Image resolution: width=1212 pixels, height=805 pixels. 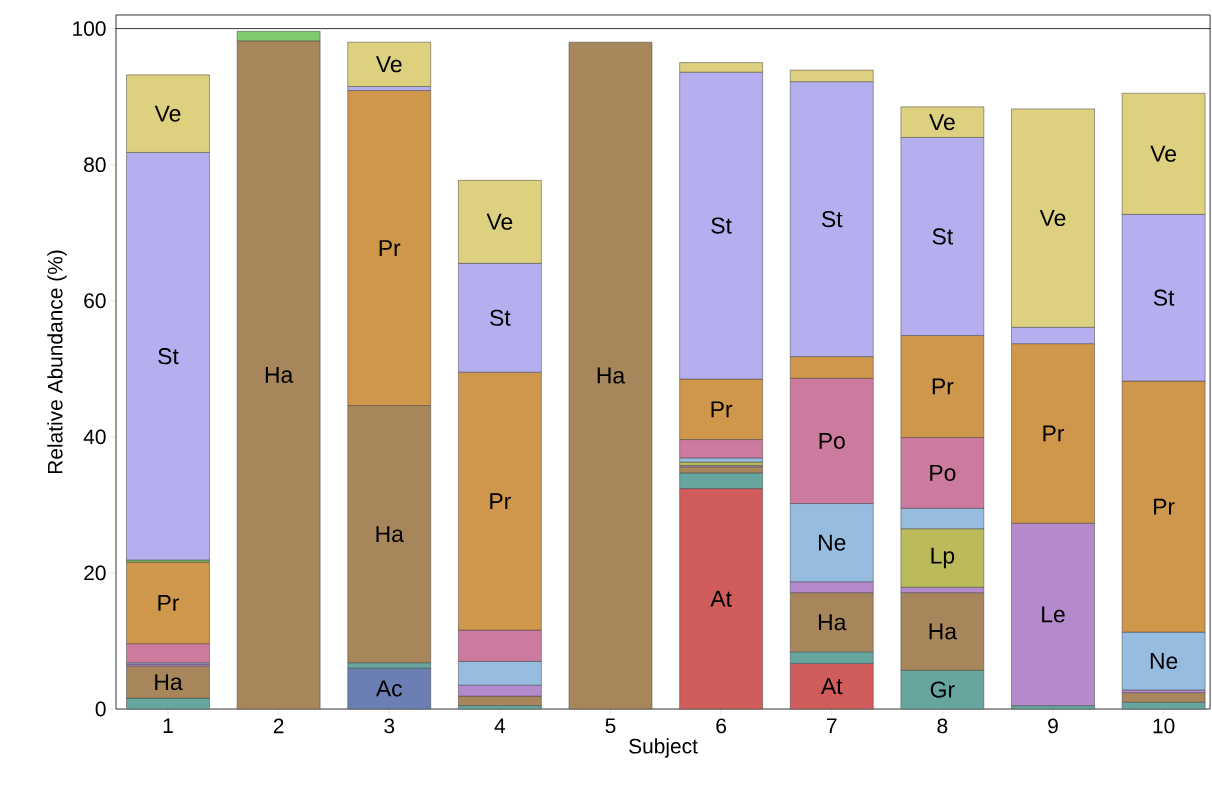 I want to click on y-axis-title: Relative Abundance (%), so click(x=57, y=362).